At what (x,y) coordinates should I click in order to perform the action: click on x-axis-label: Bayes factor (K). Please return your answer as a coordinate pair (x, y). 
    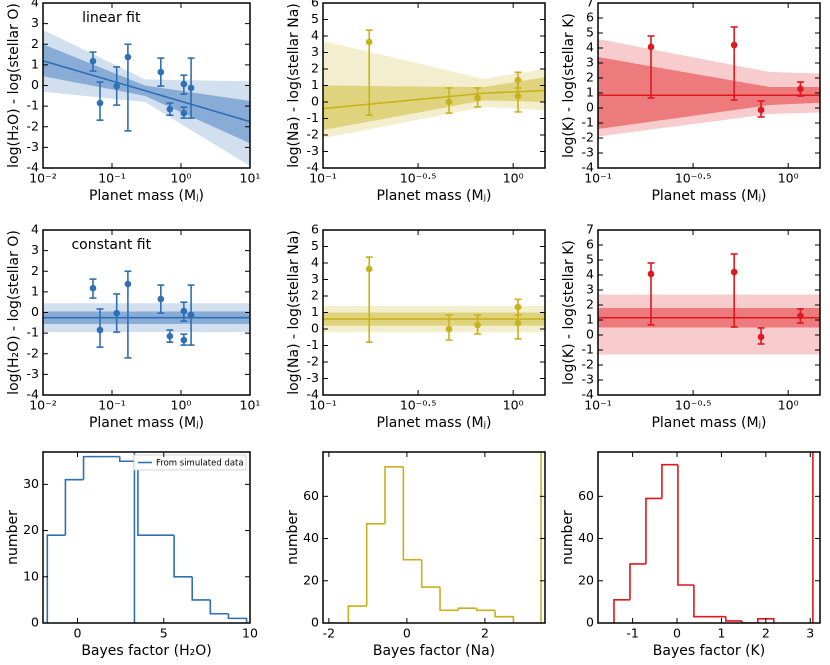
    Looking at the image, I should click on (709, 651).